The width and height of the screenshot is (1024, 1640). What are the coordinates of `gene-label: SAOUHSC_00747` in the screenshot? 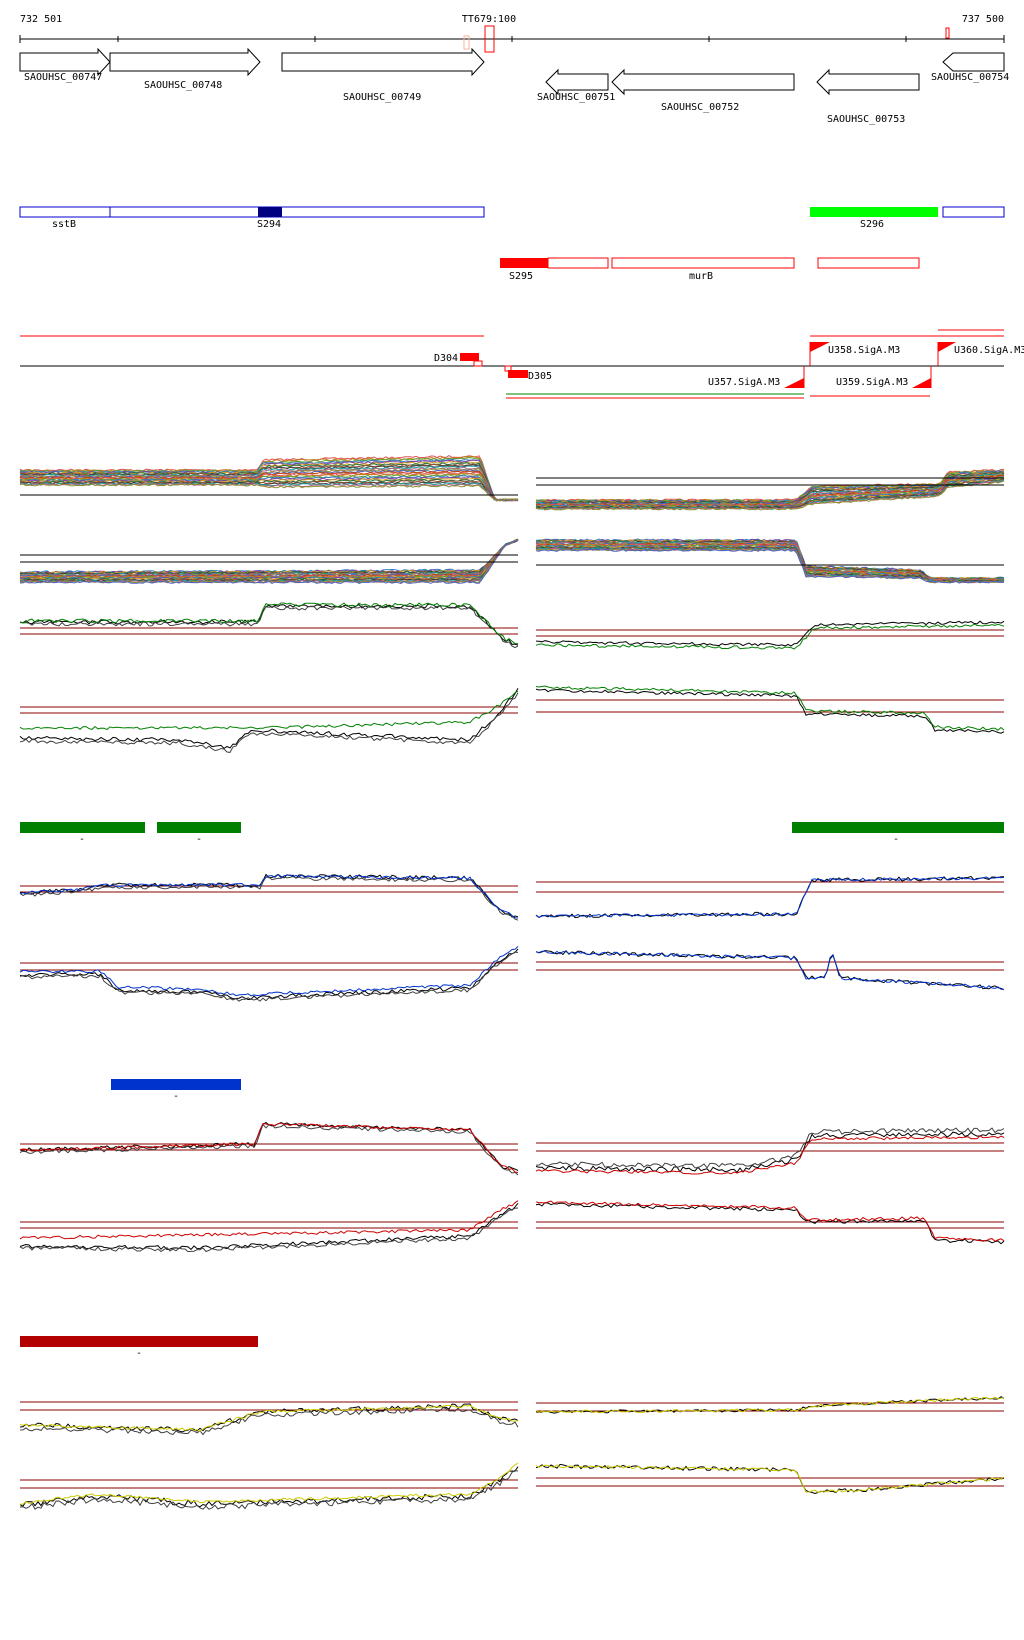 It's located at (63, 77).